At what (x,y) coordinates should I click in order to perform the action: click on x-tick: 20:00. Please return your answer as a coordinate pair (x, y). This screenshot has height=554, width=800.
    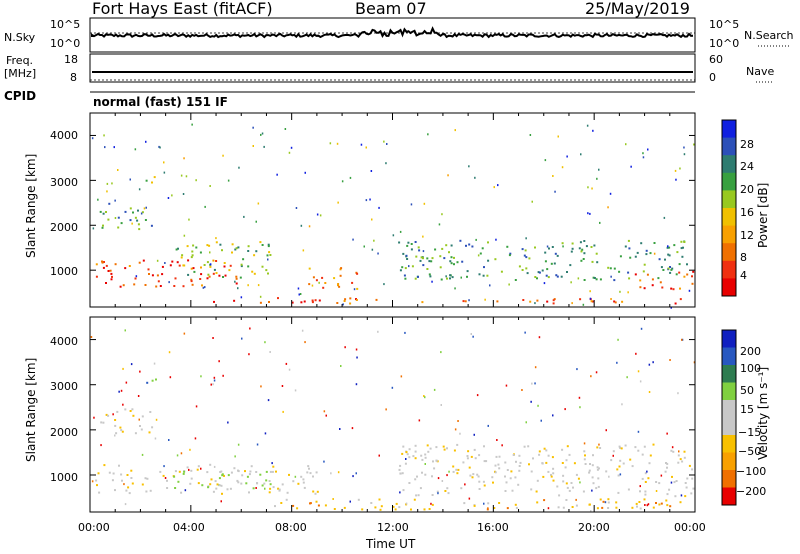
    Looking at the image, I should click on (594, 527).